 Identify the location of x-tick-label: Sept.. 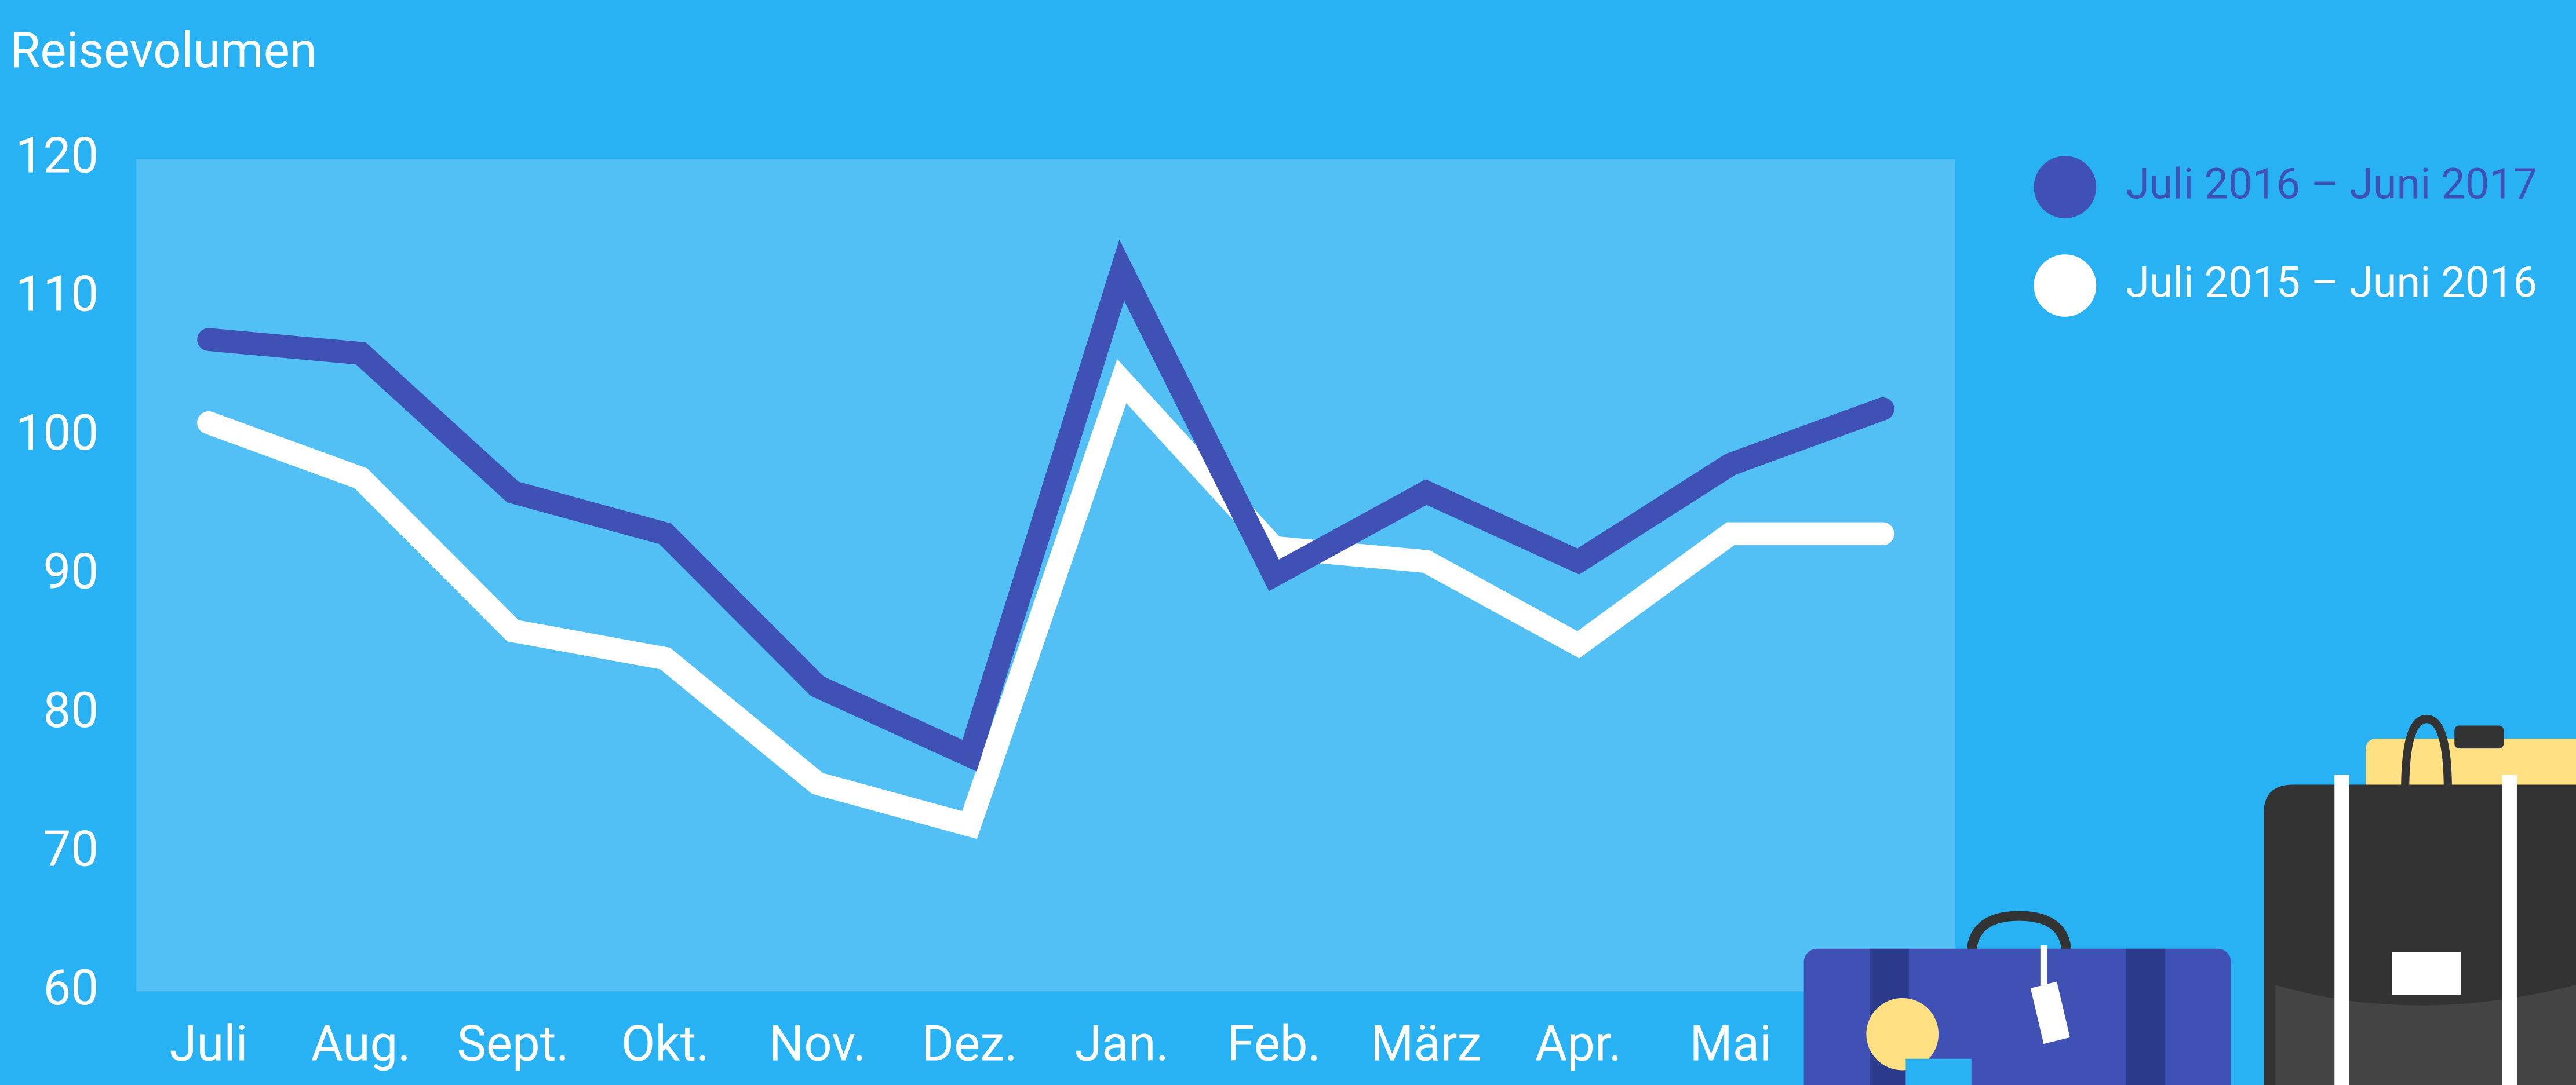
(513, 1043).